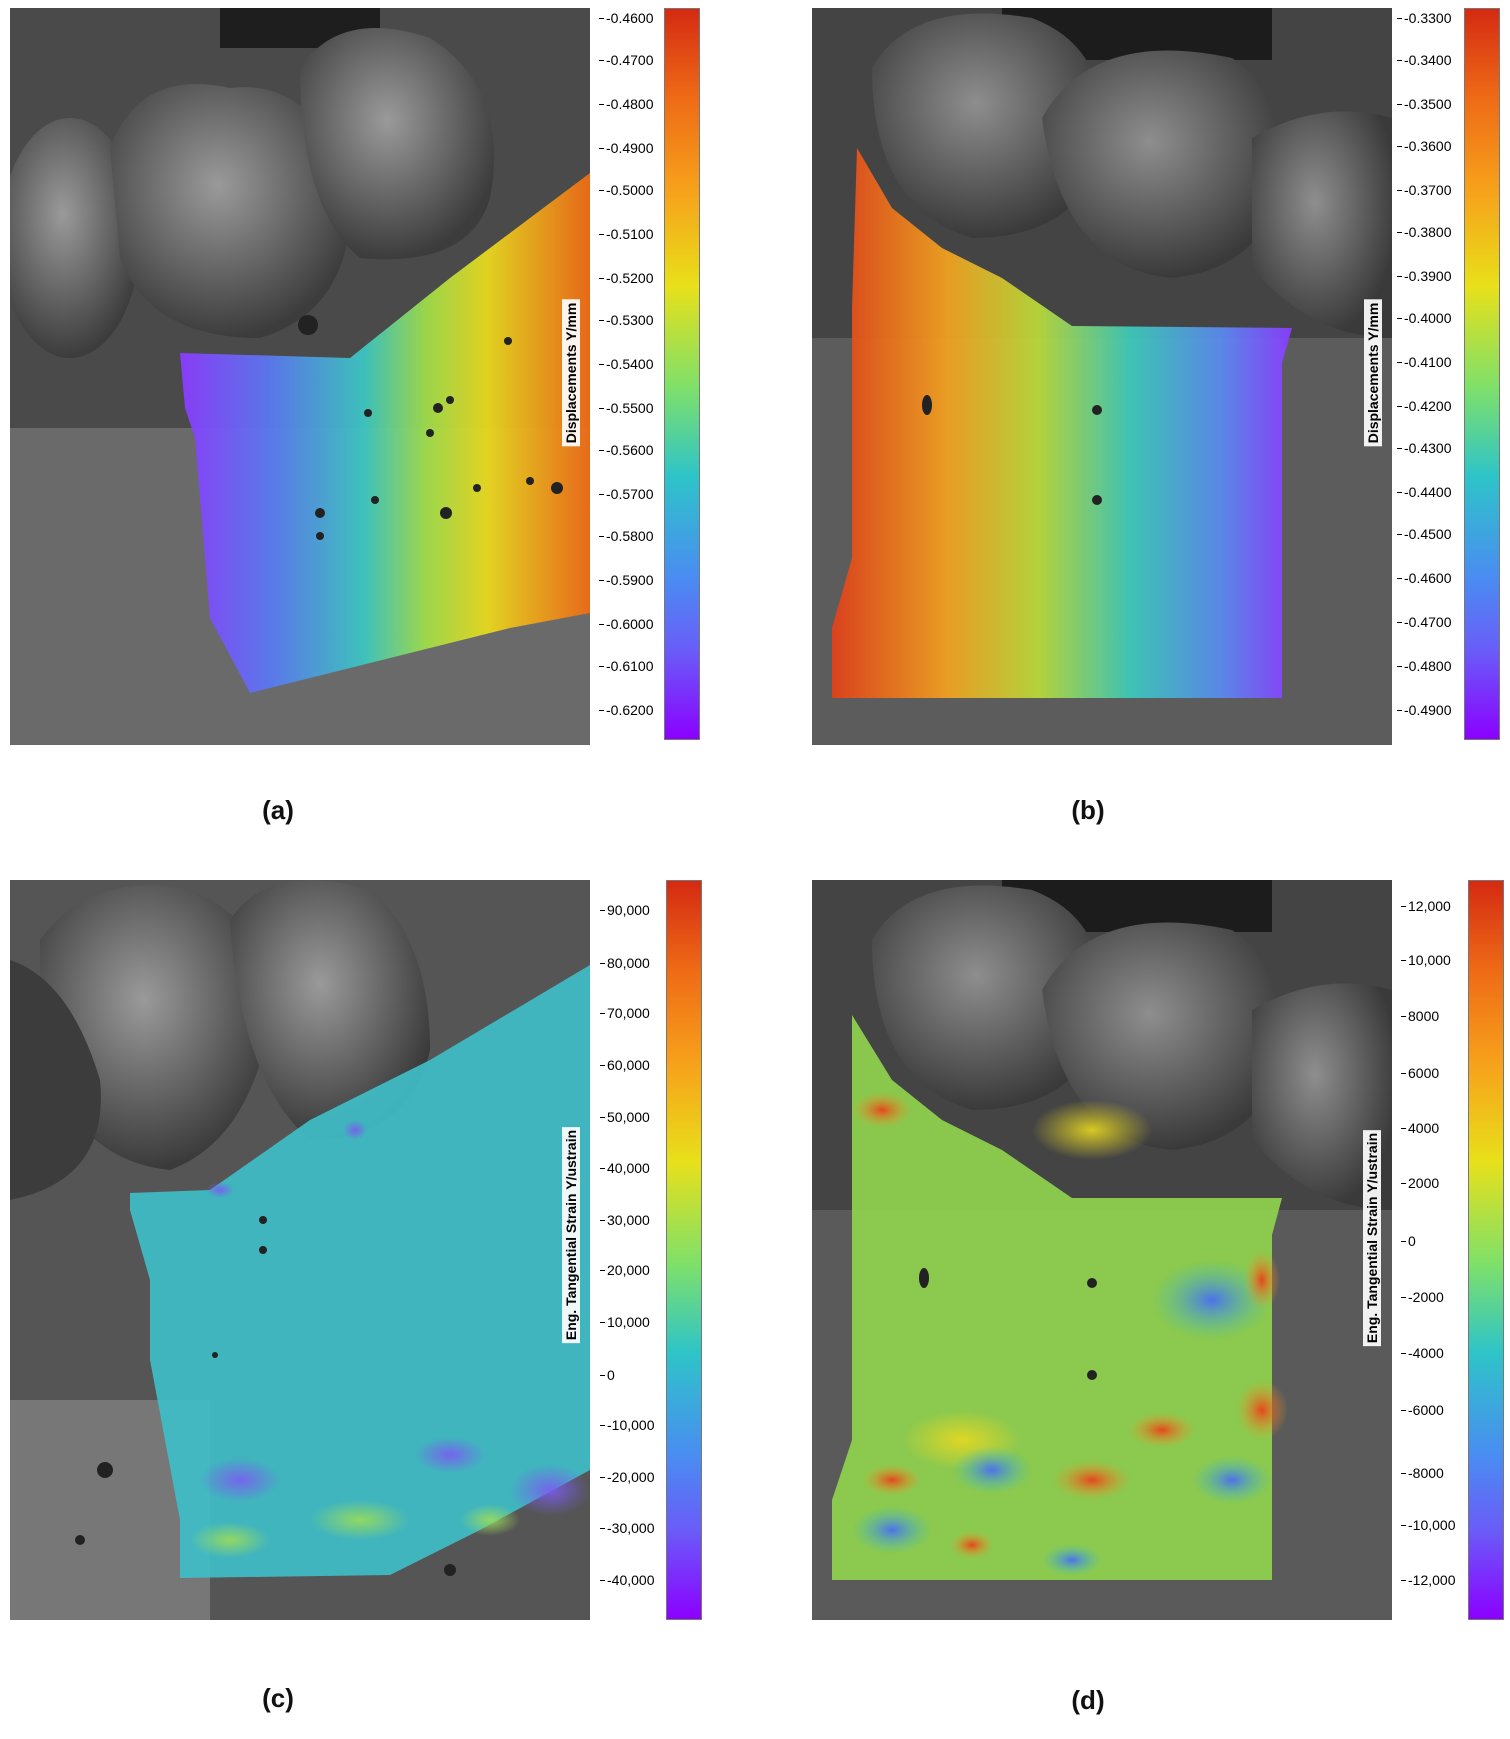  What do you see at coordinates (625, 1168) in the screenshot?
I see `tick-label: 40,000` at bounding box center [625, 1168].